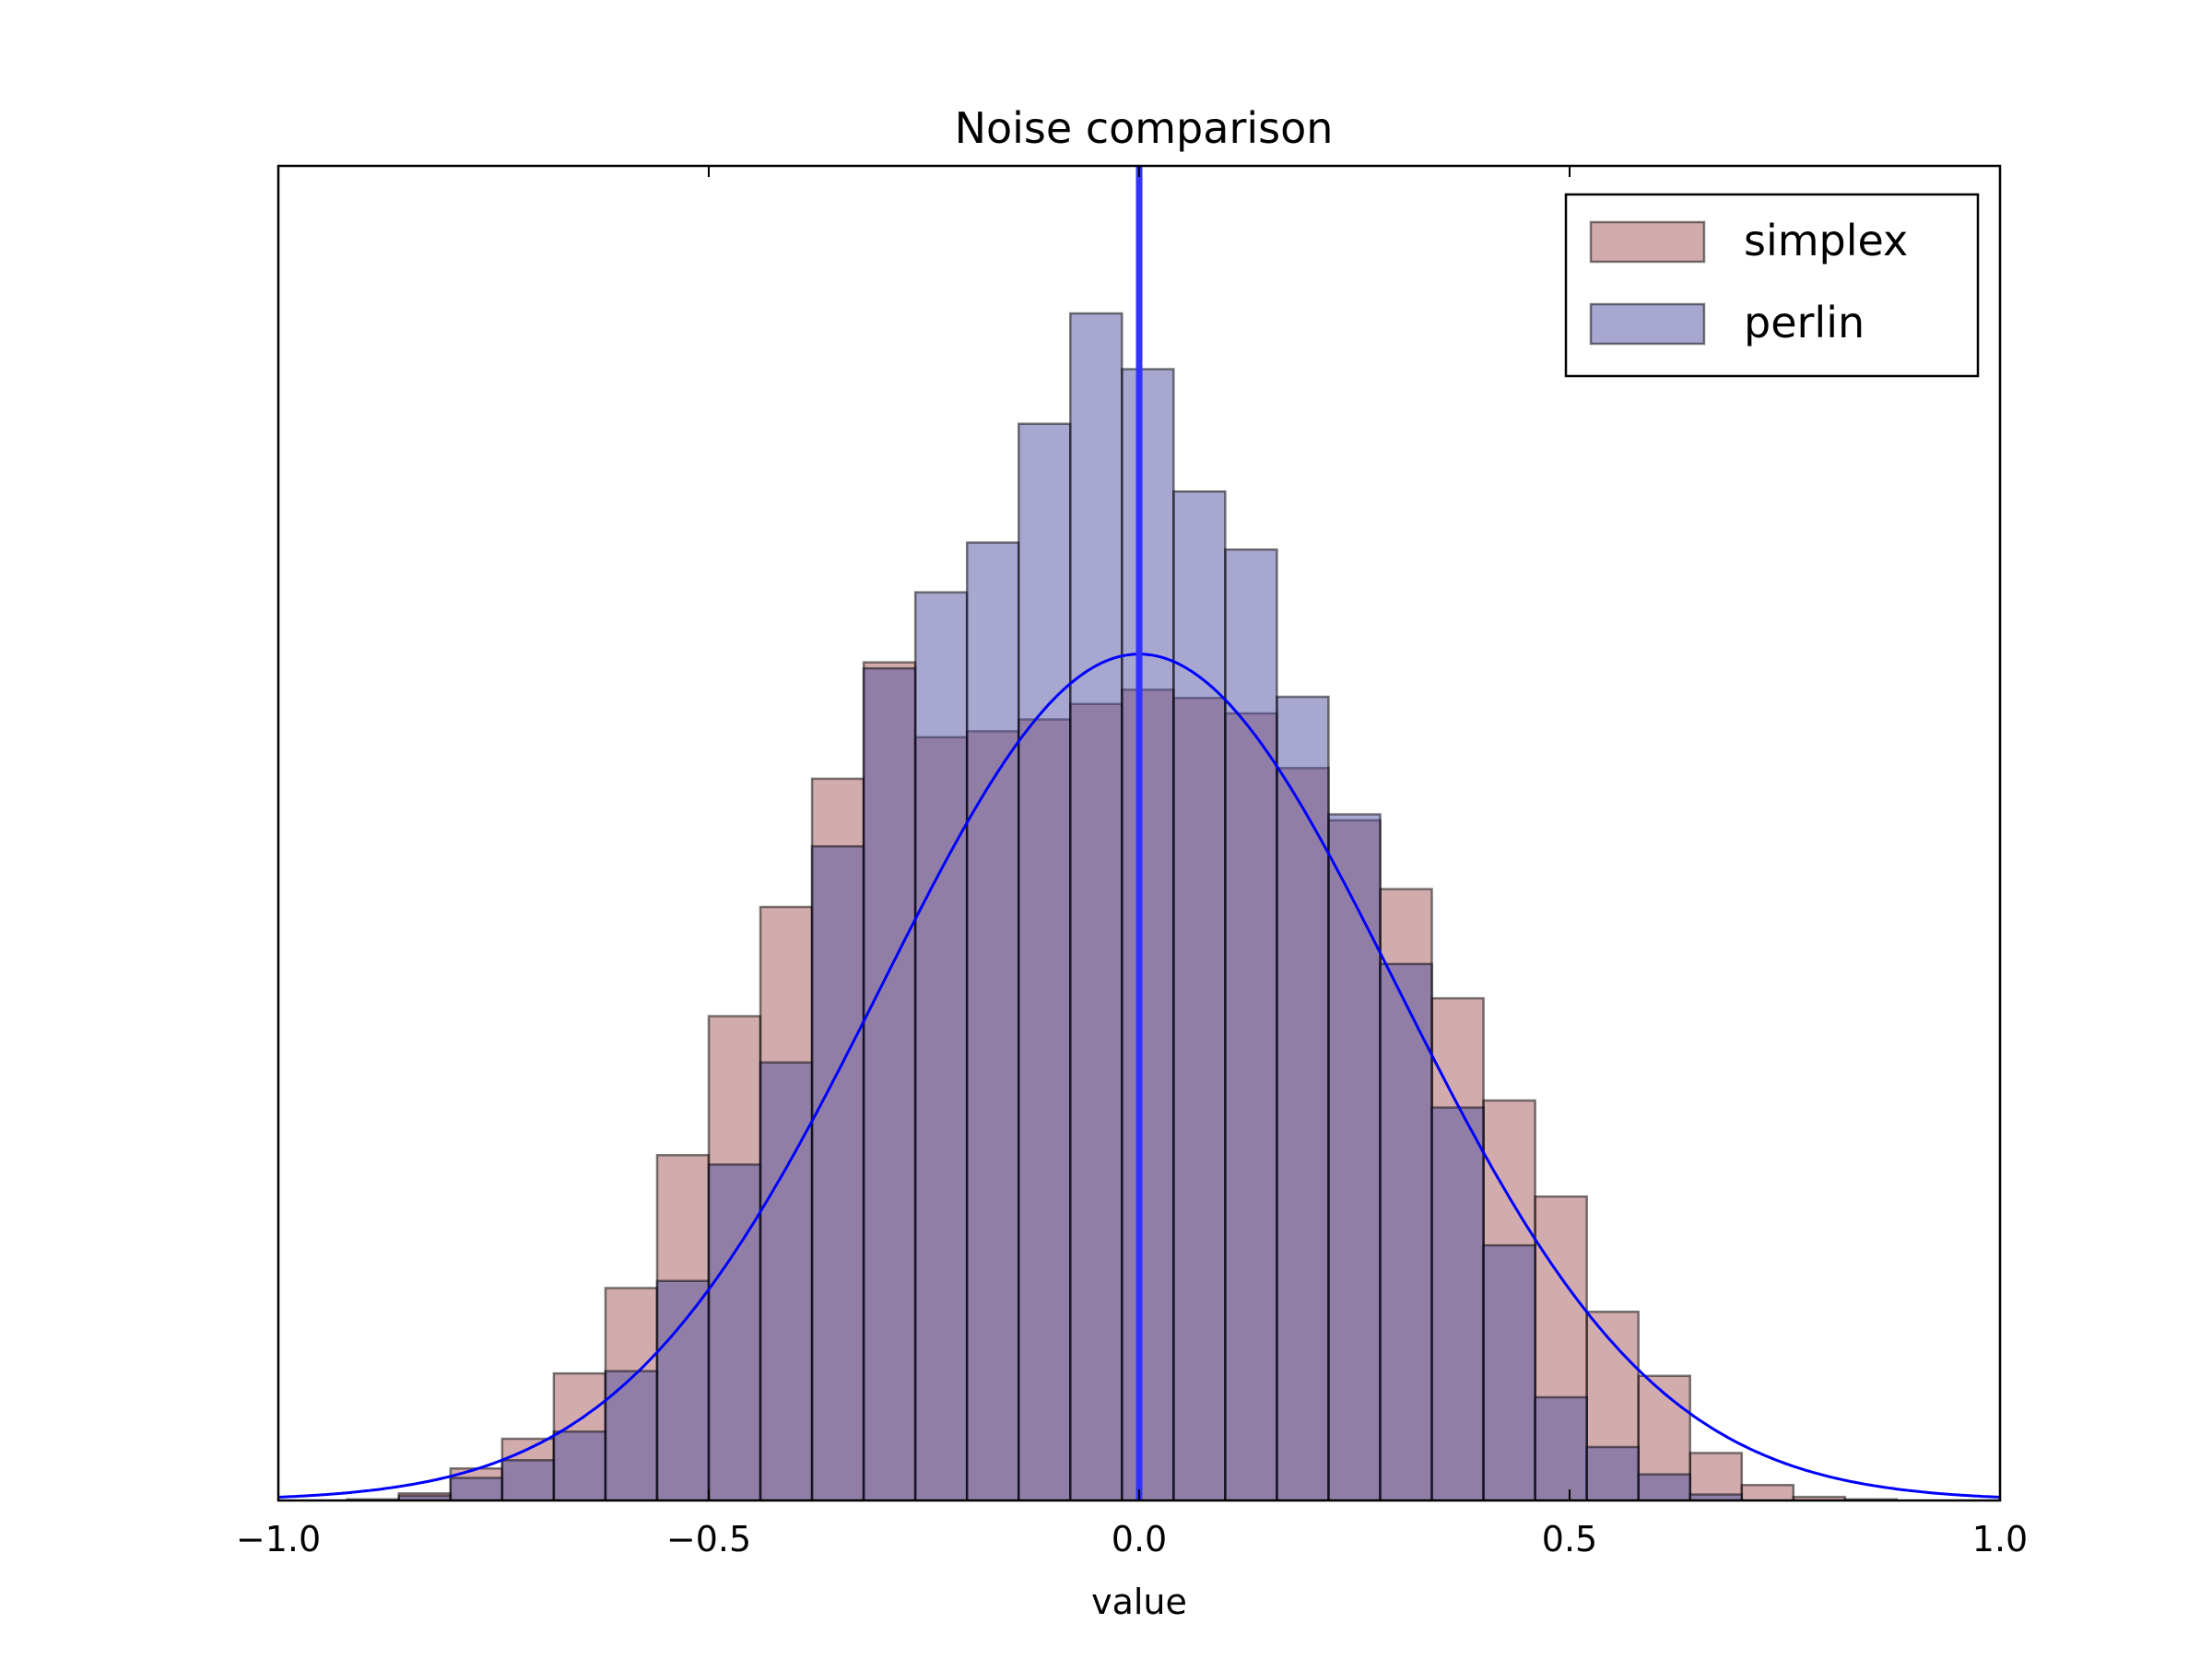 This screenshot has width=2212, height=1659. I want to click on x-axis-label: value, so click(1139, 1602).